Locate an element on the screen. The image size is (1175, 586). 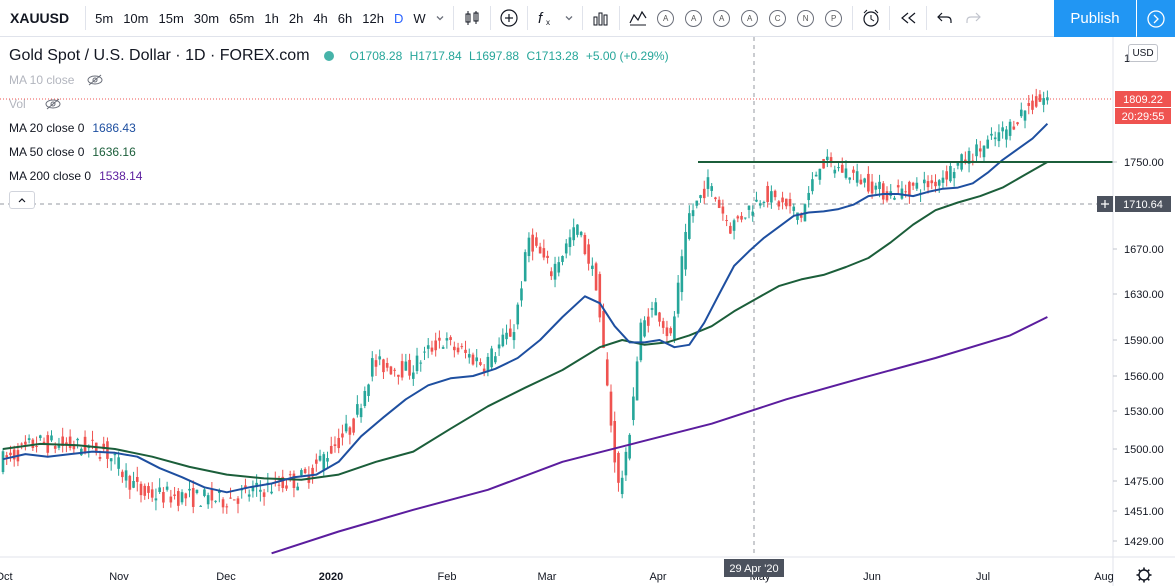
legend-ma50: MA 50 close 0 1636.16 is located at coordinates (339, 152).